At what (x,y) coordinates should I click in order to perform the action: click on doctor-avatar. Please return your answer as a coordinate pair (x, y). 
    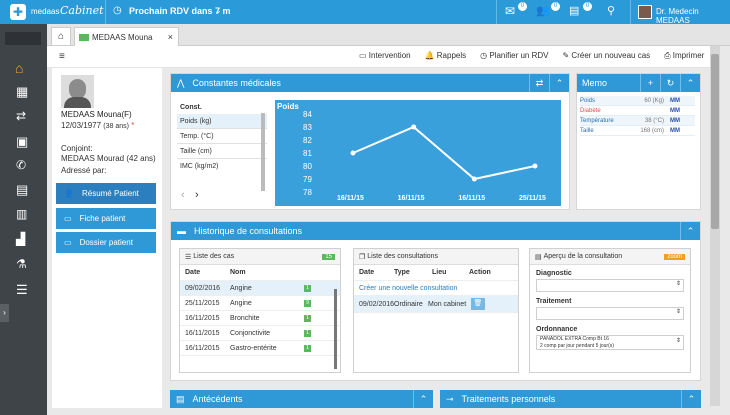
    Looking at the image, I should click on (645, 12).